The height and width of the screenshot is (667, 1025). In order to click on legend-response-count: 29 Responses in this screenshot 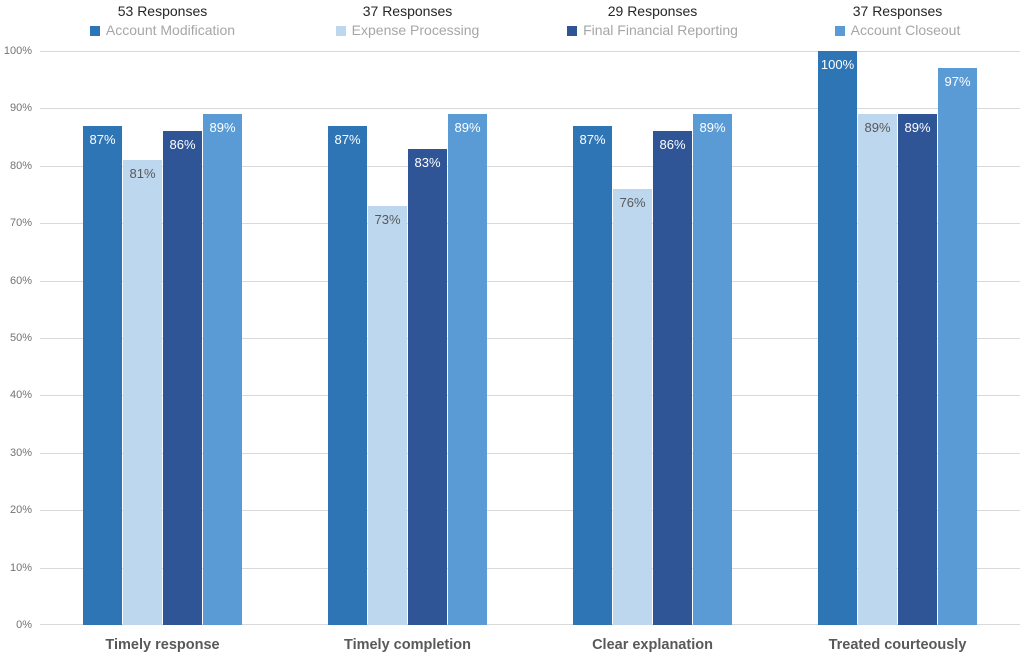, I will do `click(652, 11)`.